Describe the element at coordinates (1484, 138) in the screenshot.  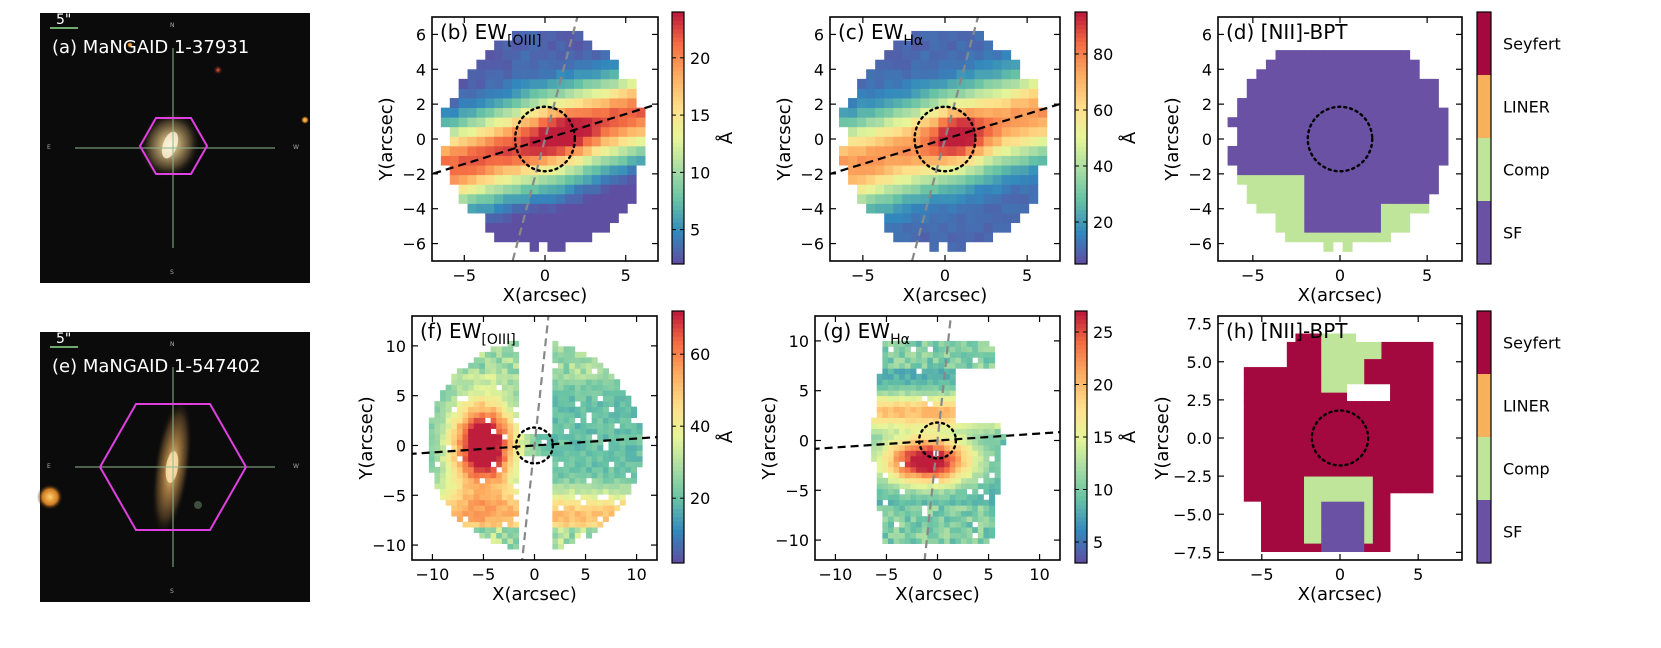
I see `colorbar-frame` at that location.